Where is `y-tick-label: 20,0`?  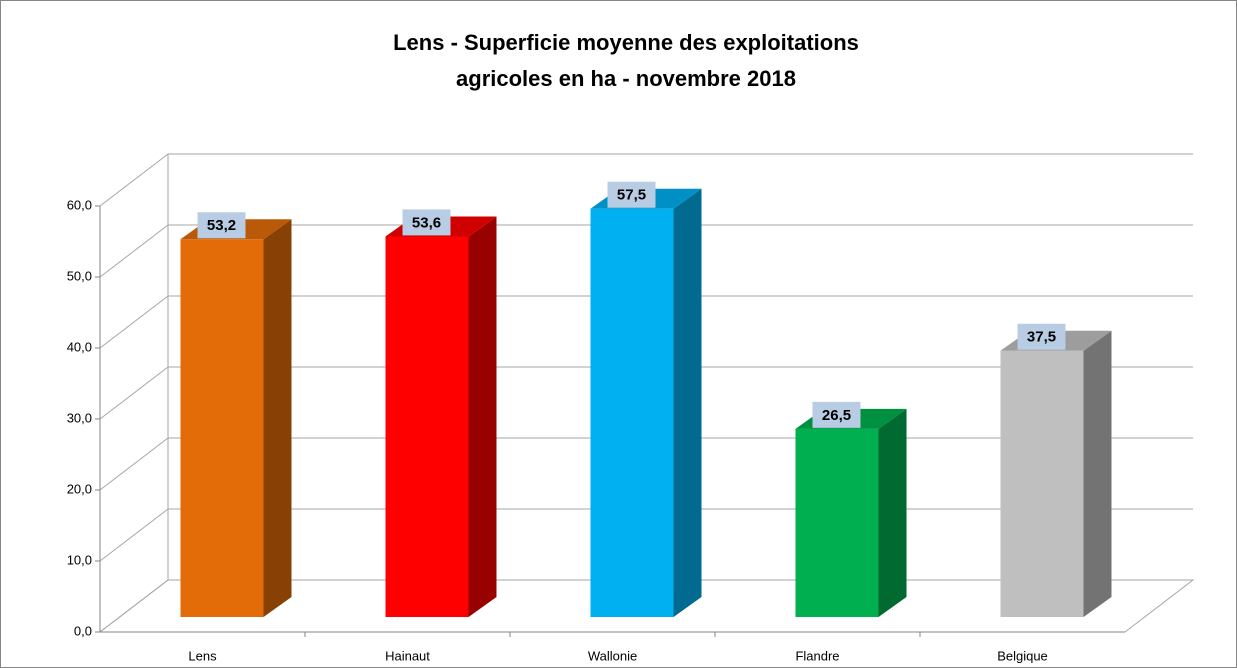 y-tick-label: 20,0 is located at coordinates (79, 488).